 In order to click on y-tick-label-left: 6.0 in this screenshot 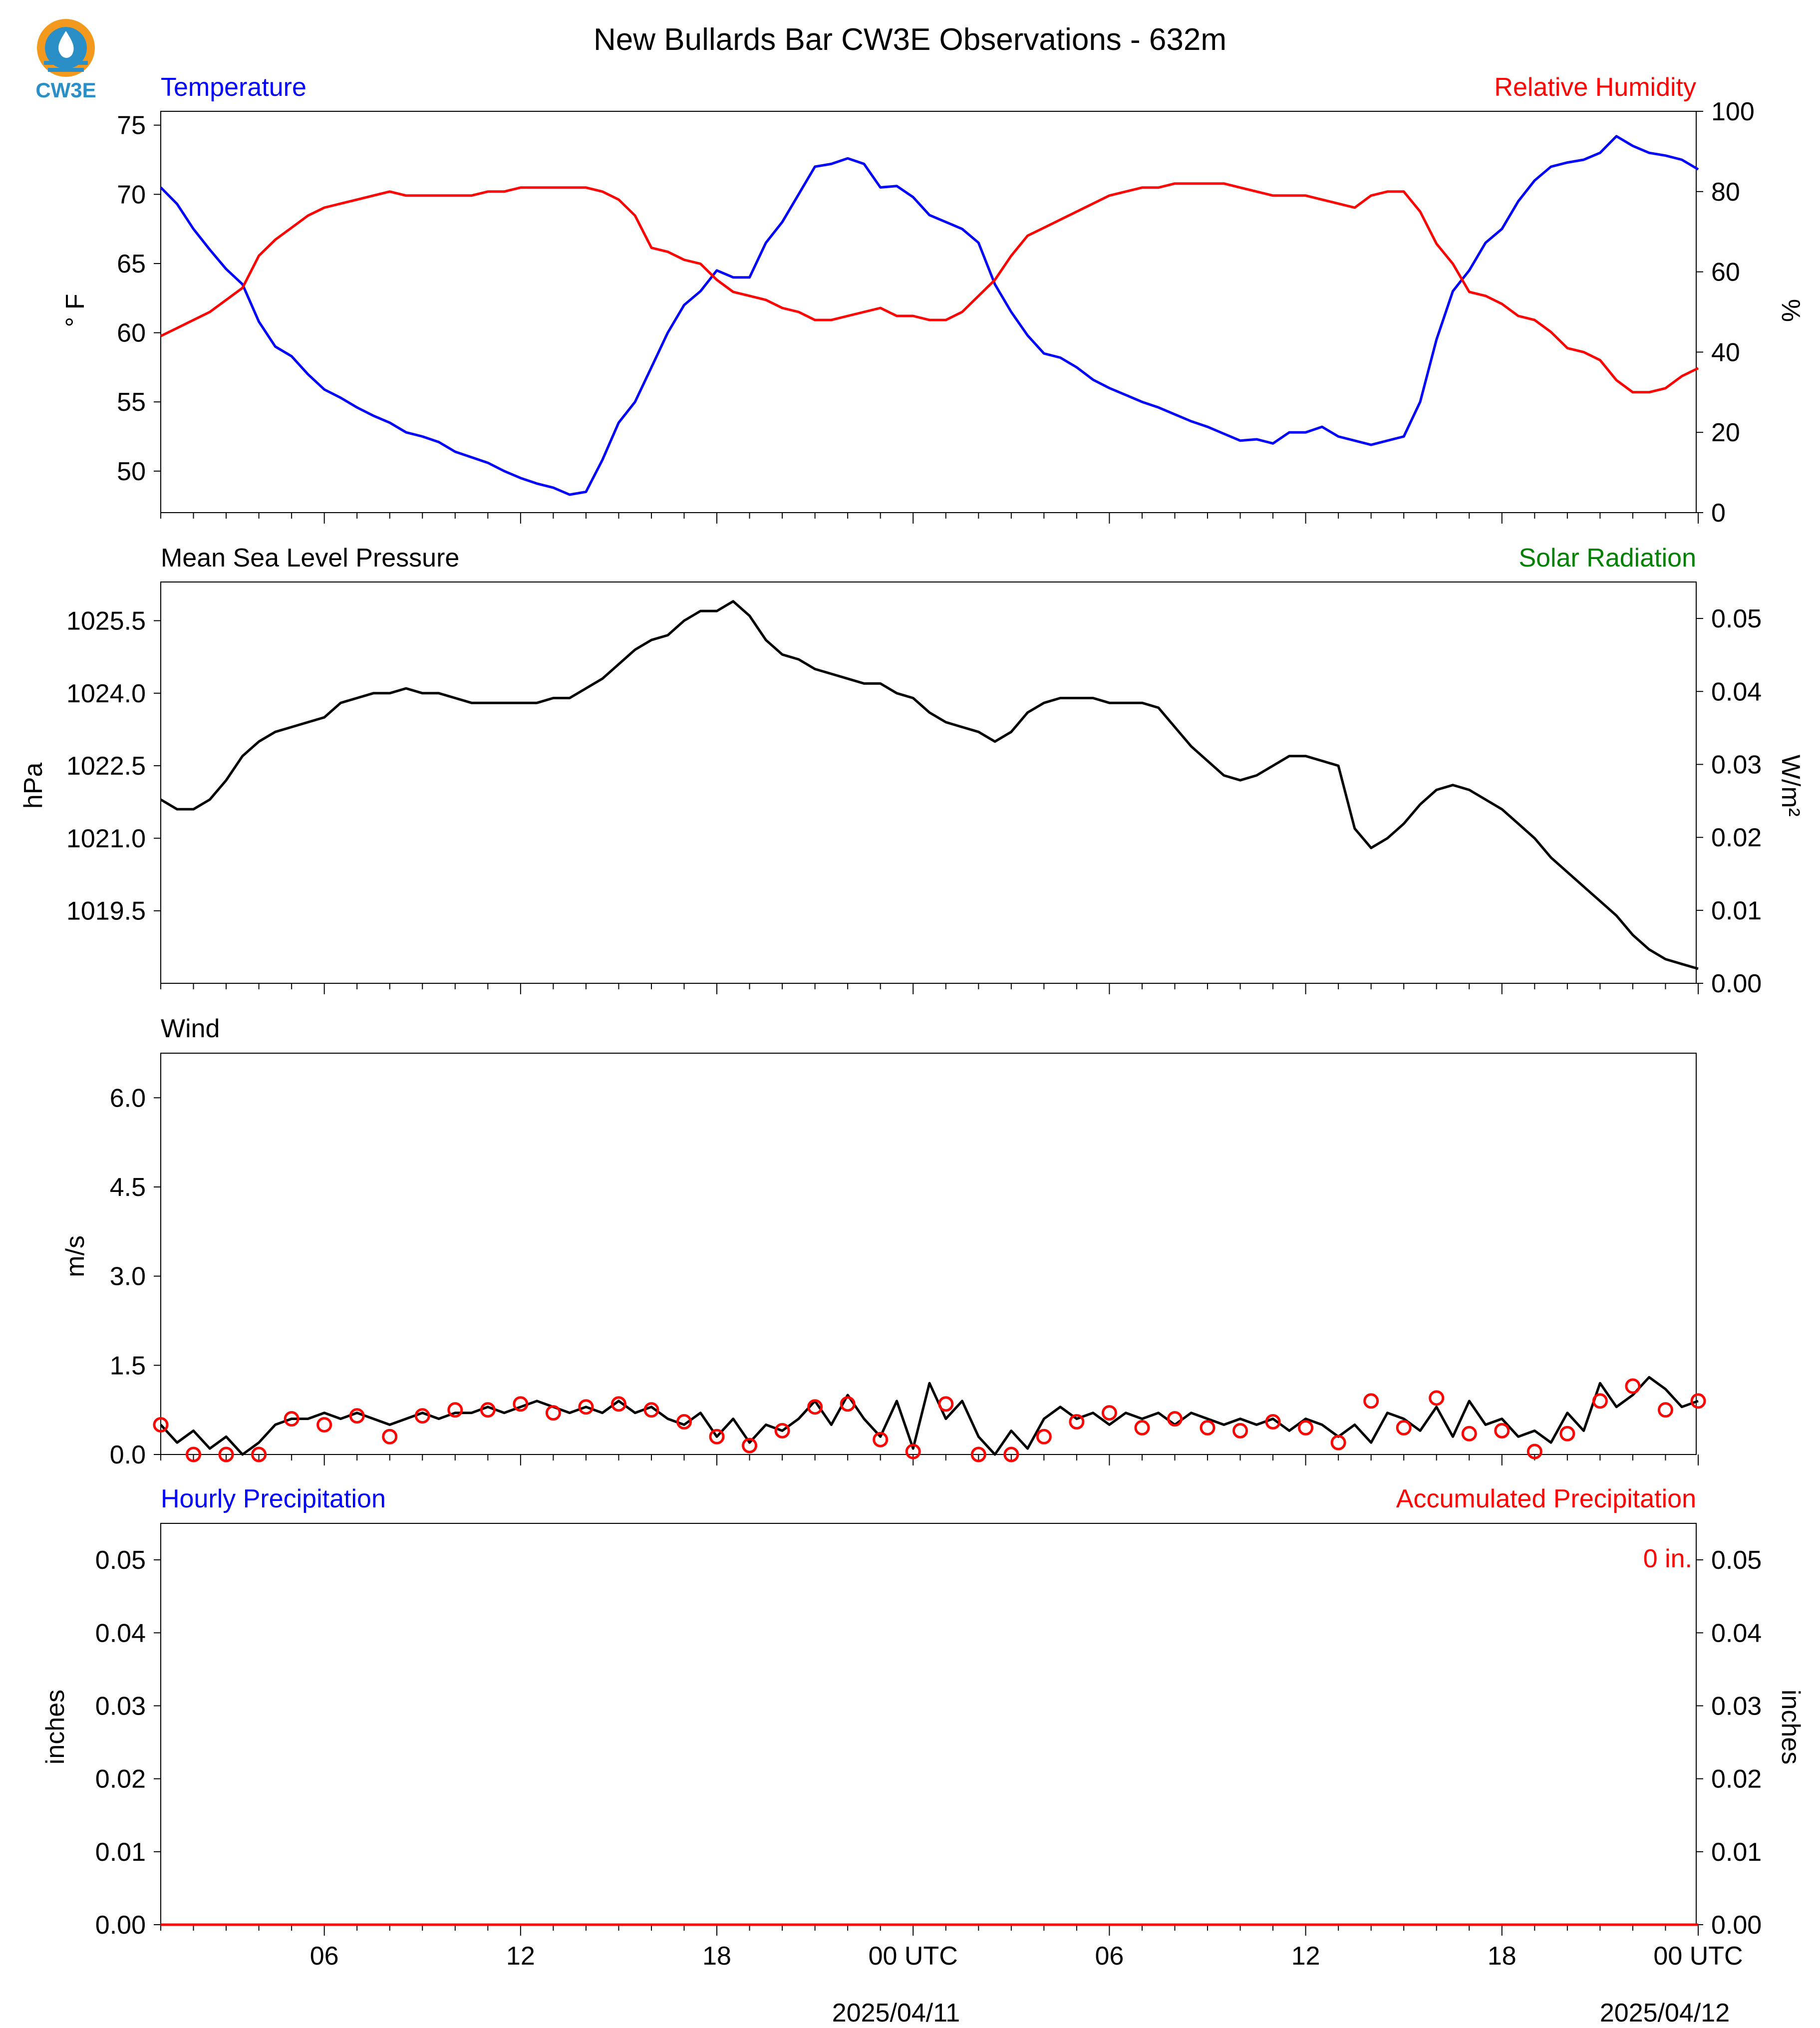, I will do `click(128, 1098)`.